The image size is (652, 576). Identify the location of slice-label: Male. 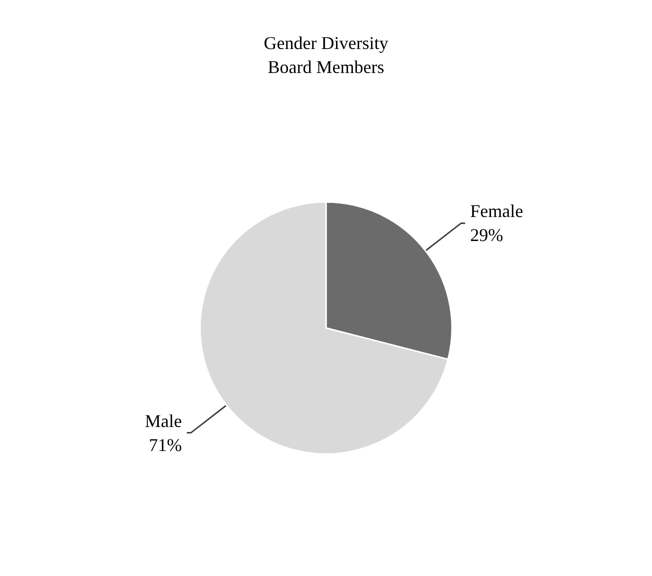
(163, 420).